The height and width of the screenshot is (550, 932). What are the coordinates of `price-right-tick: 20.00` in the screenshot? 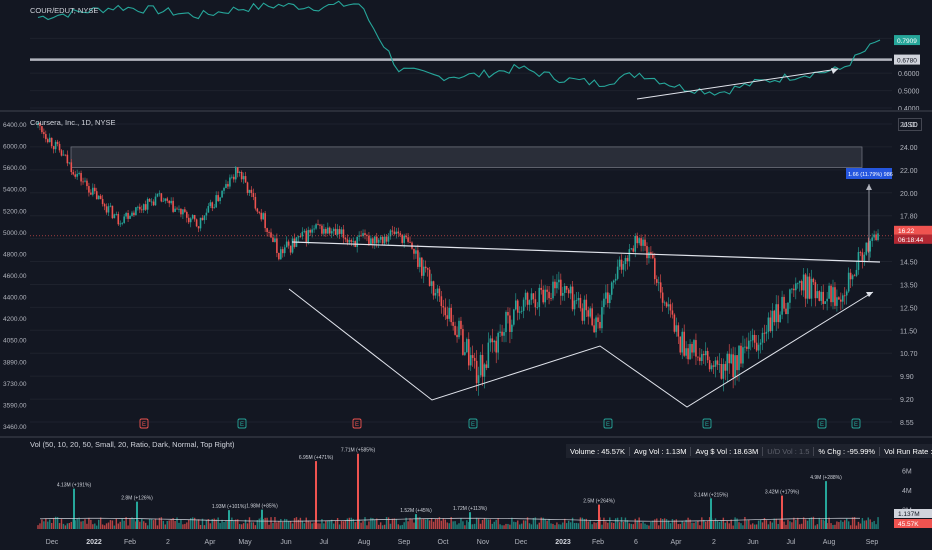 It's located at (909, 194).